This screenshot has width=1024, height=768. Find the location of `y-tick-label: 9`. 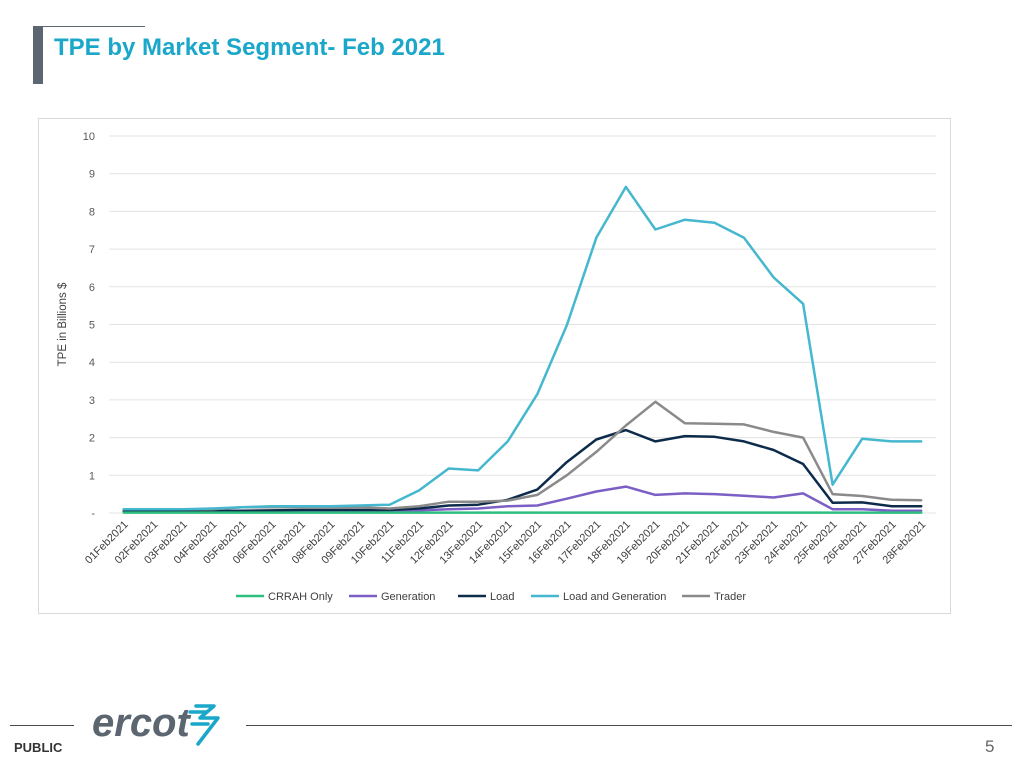

y-tick-label: 9 is located at coordinates (92, 175).